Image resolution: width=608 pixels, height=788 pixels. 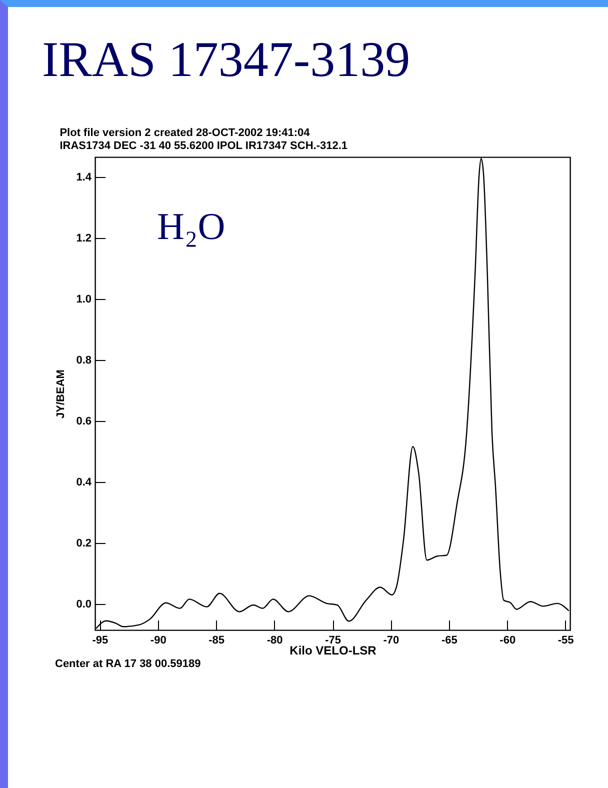 I want to click on x-tick-label: -55, so click(x=566, y=640).